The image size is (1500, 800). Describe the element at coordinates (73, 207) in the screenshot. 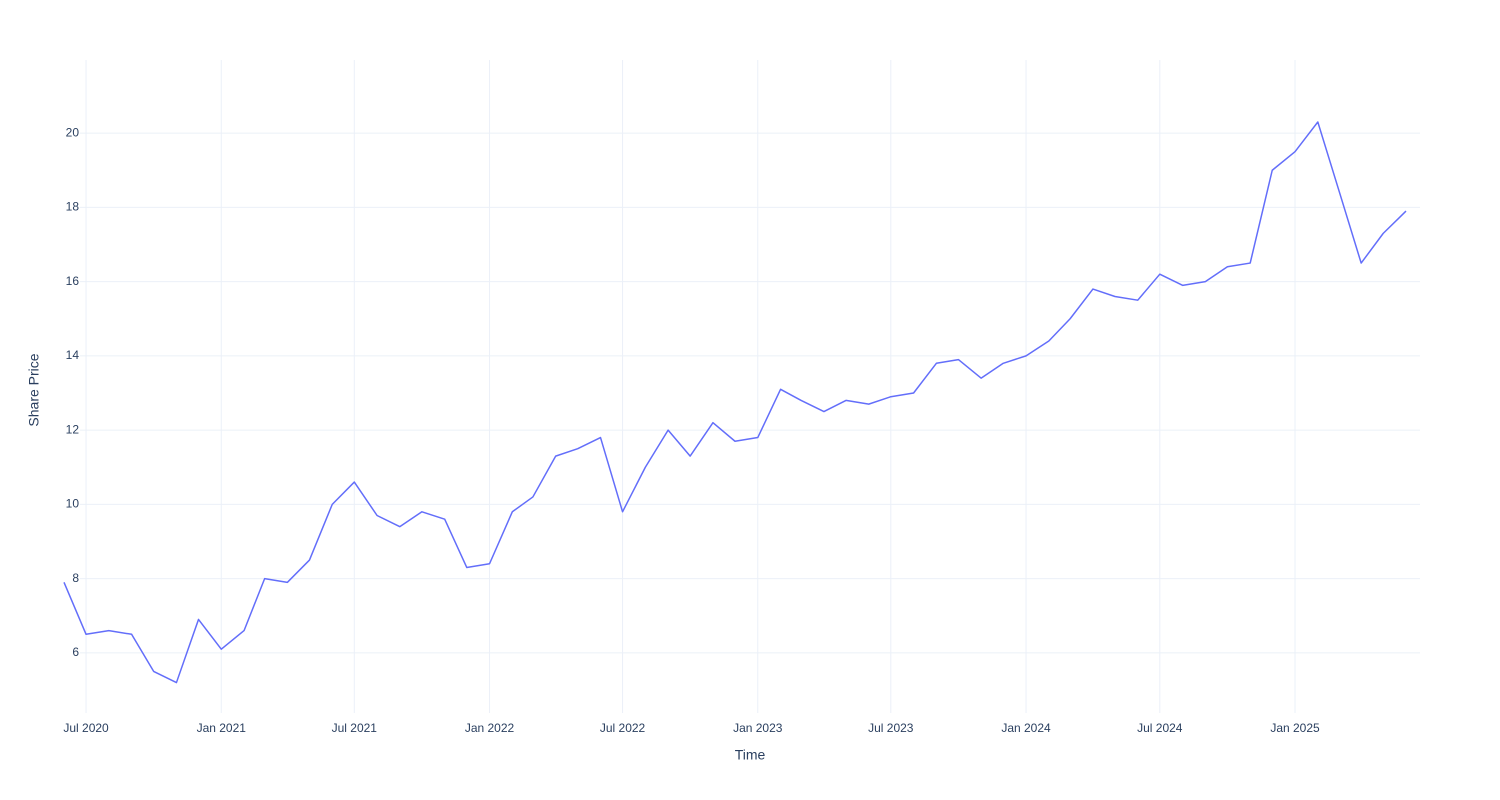

I see `y-tick-label: 18` at that location.